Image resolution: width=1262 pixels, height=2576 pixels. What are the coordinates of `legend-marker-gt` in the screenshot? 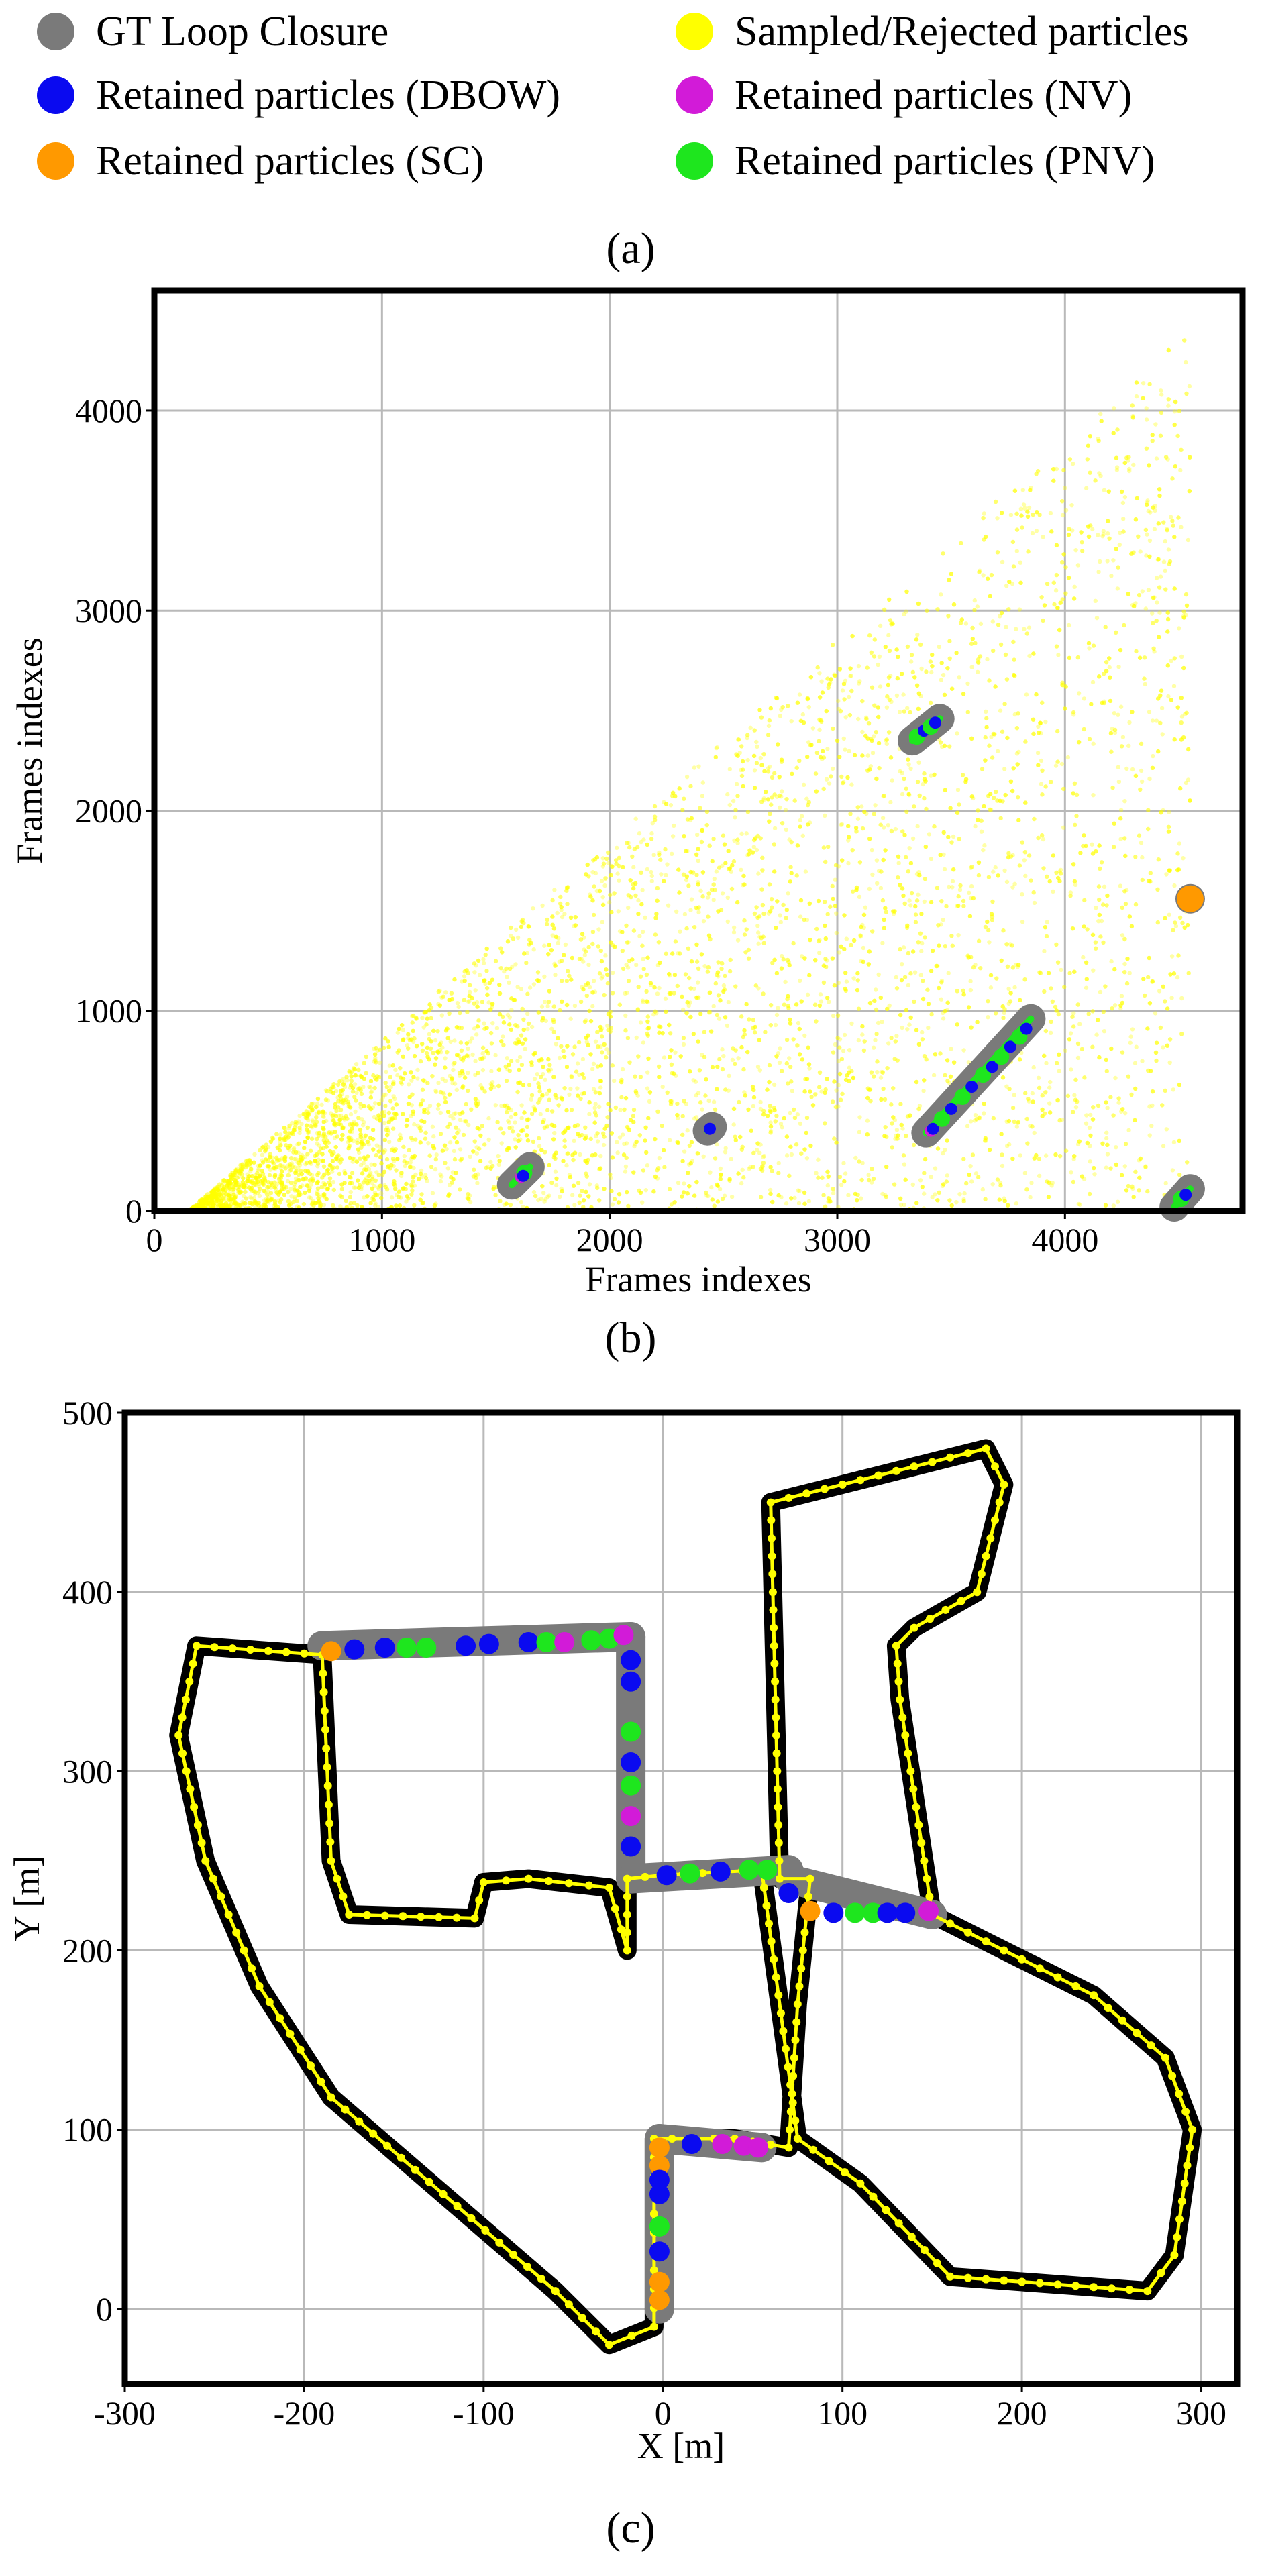 It's located at (55, 31).